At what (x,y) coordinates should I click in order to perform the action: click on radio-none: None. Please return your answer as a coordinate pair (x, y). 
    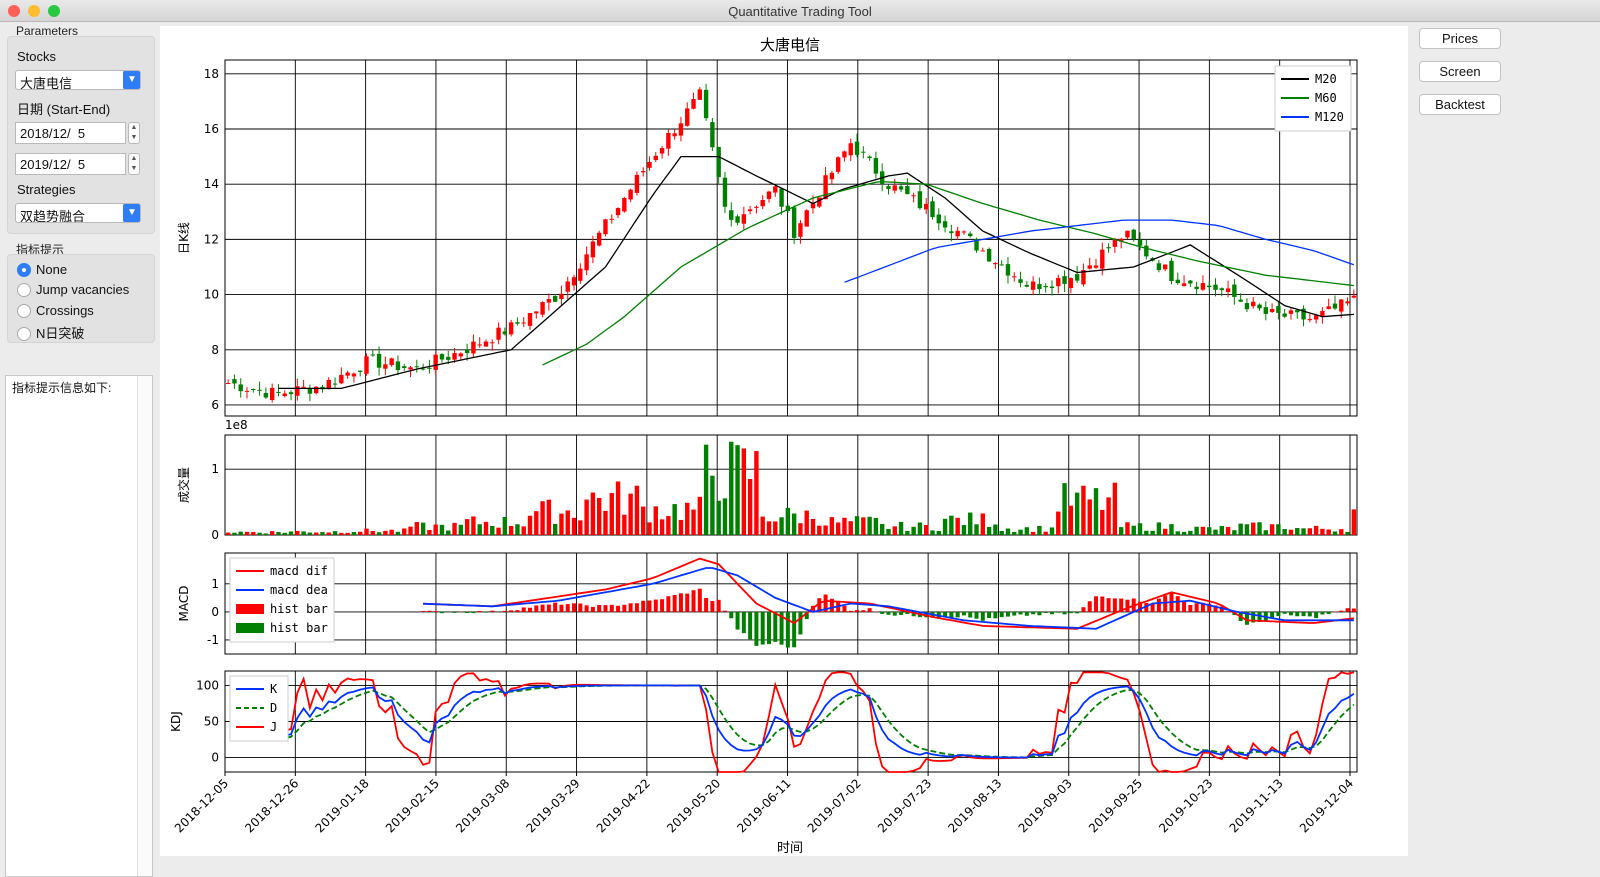
    Looking at the image, I should click on (42, 270).